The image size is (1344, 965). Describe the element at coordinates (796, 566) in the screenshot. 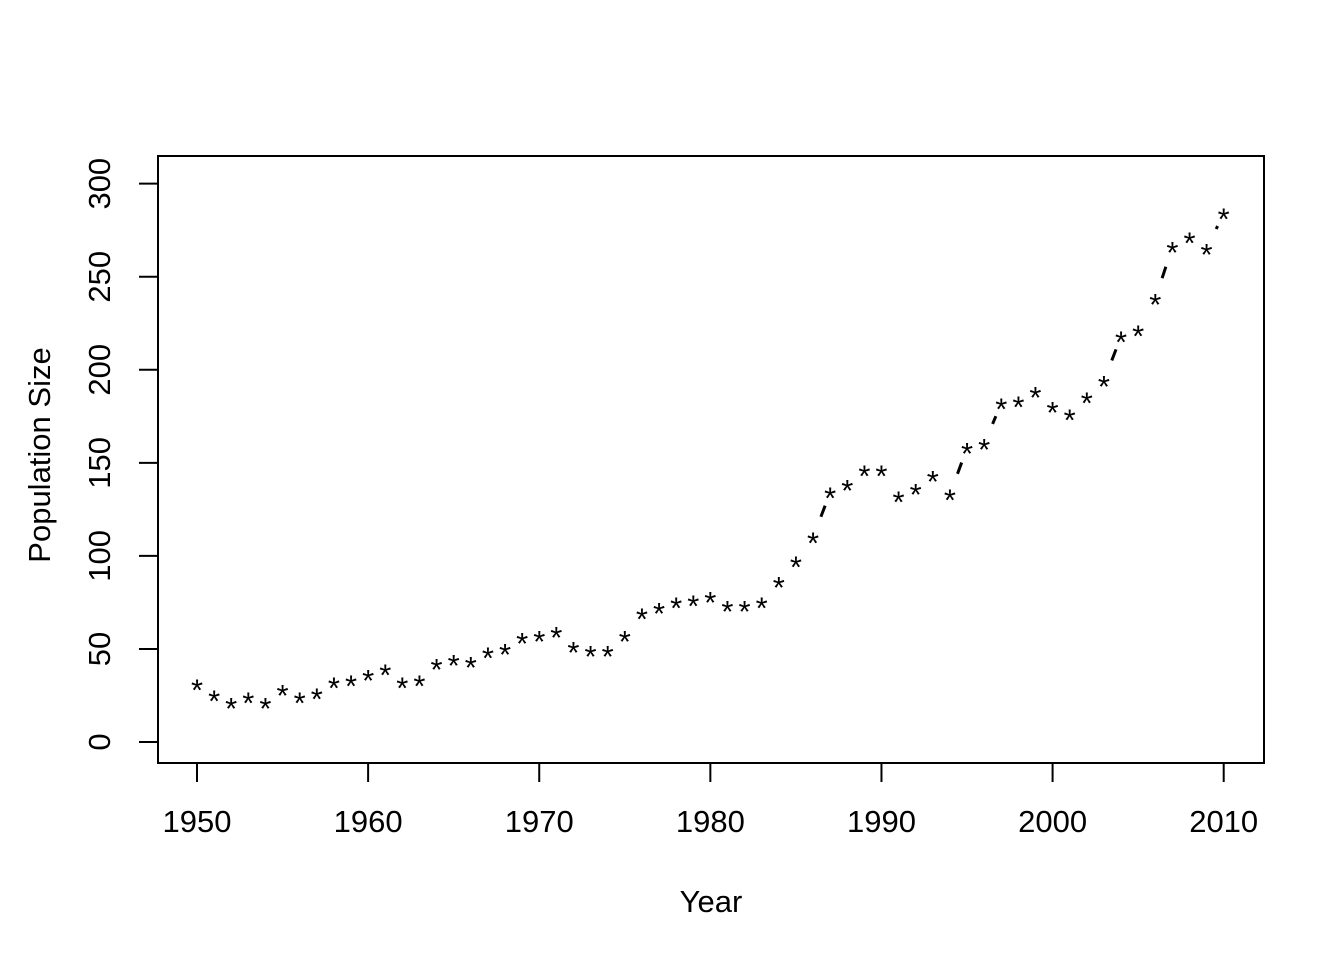

I see `data-point-1985: *` at that location.